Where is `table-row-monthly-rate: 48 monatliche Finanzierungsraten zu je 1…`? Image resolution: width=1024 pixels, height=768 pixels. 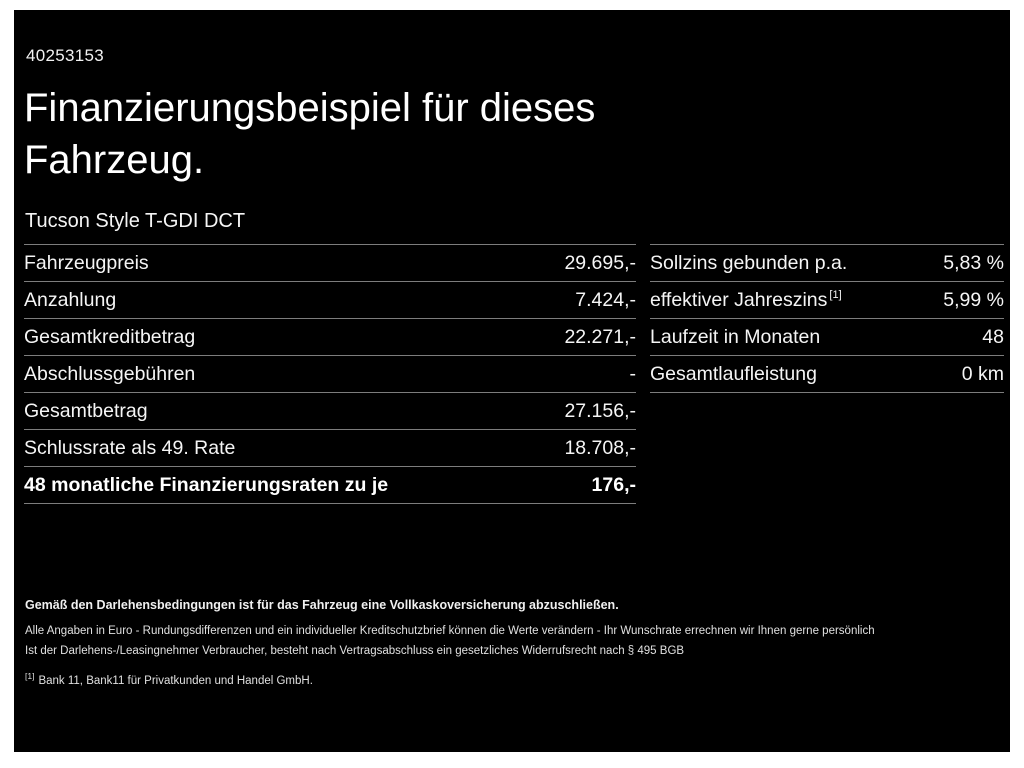
table-row-monthly-rate: 48 monatliche Finanzierungsraten zu je 1… is located at coordinates (330, 485).